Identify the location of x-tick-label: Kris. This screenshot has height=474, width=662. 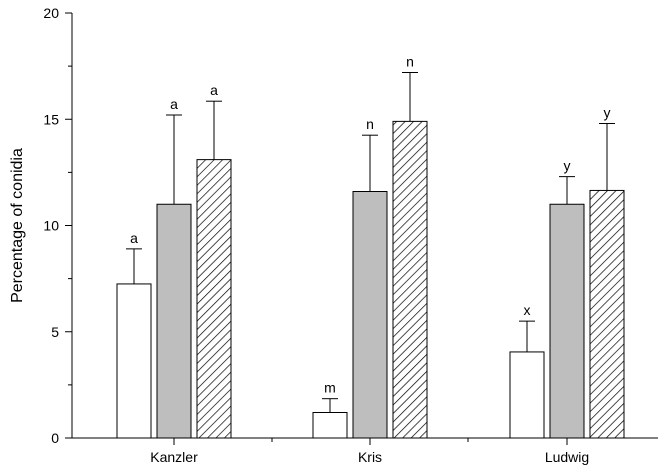
(370, 457).